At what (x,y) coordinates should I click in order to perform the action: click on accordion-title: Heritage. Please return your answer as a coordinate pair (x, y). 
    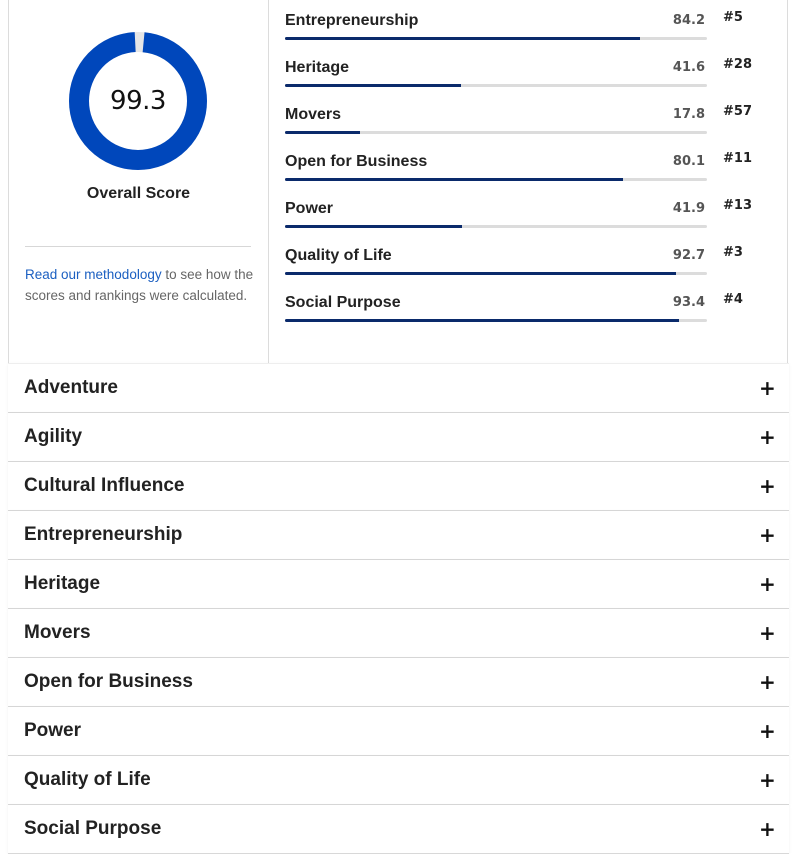
    Looking at the image, I should click on (62, 583).